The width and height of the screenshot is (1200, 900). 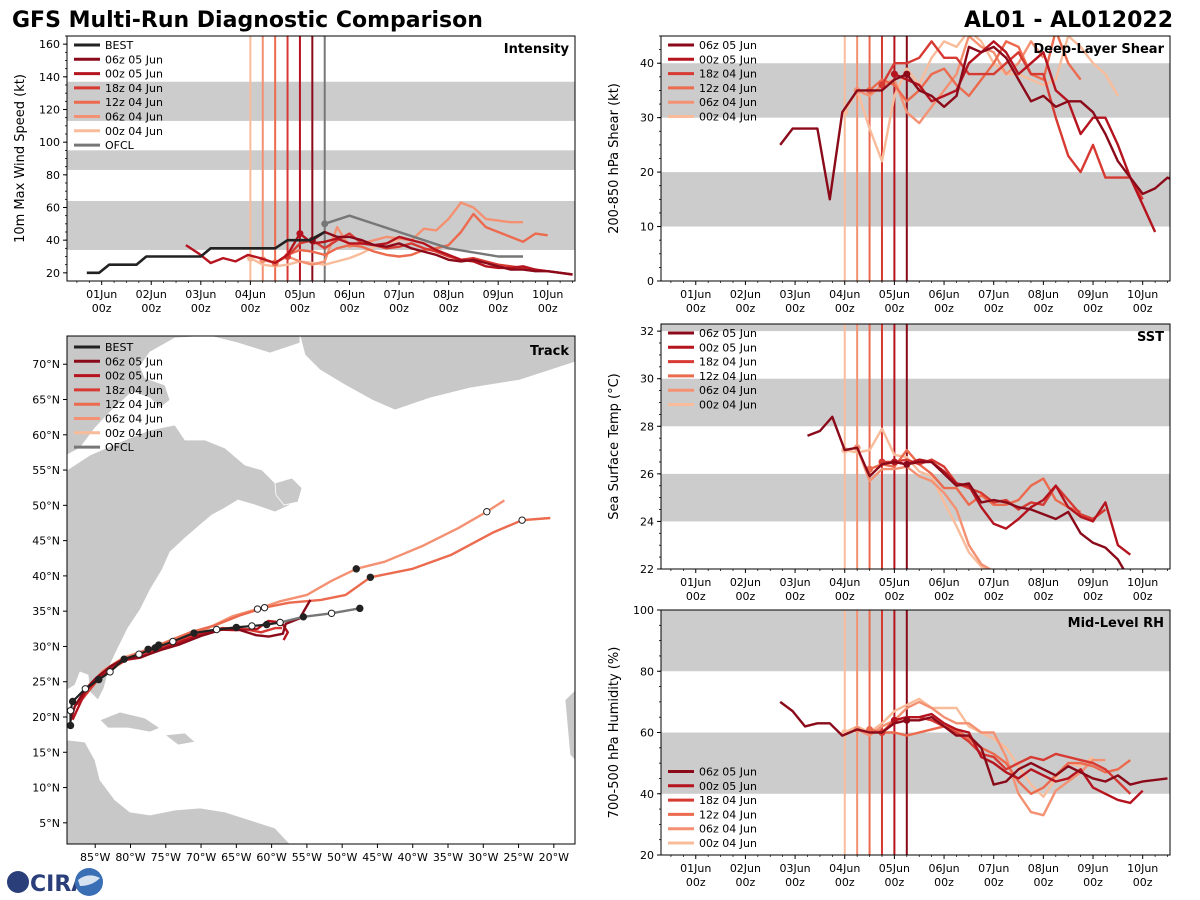 I want to click on shear-legend-label: 00z 05 Jun, so click(x=728, y=59).